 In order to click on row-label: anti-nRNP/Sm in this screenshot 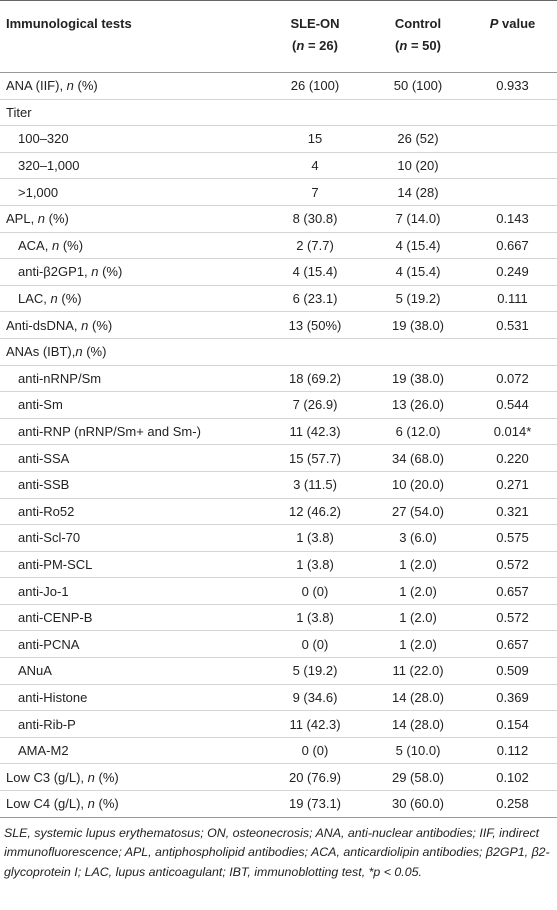, I will do `click(131, 379)`.